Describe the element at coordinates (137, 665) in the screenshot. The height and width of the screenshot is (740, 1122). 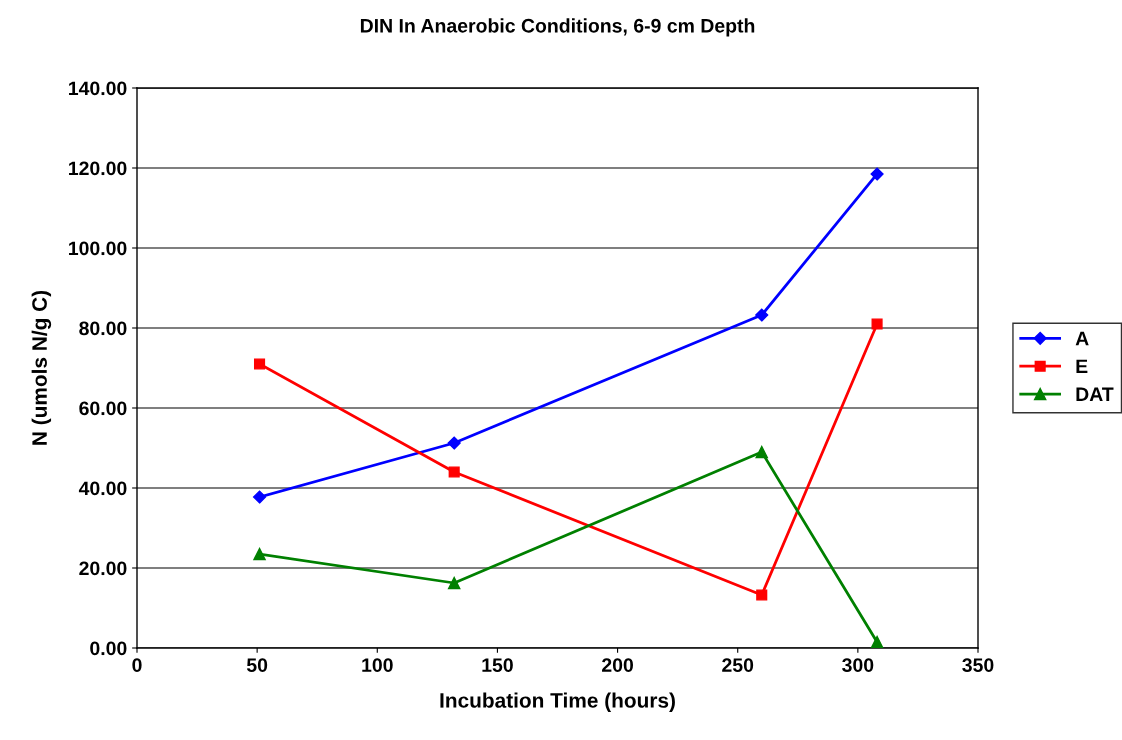
I see `x-tick-label: 0` at that location.